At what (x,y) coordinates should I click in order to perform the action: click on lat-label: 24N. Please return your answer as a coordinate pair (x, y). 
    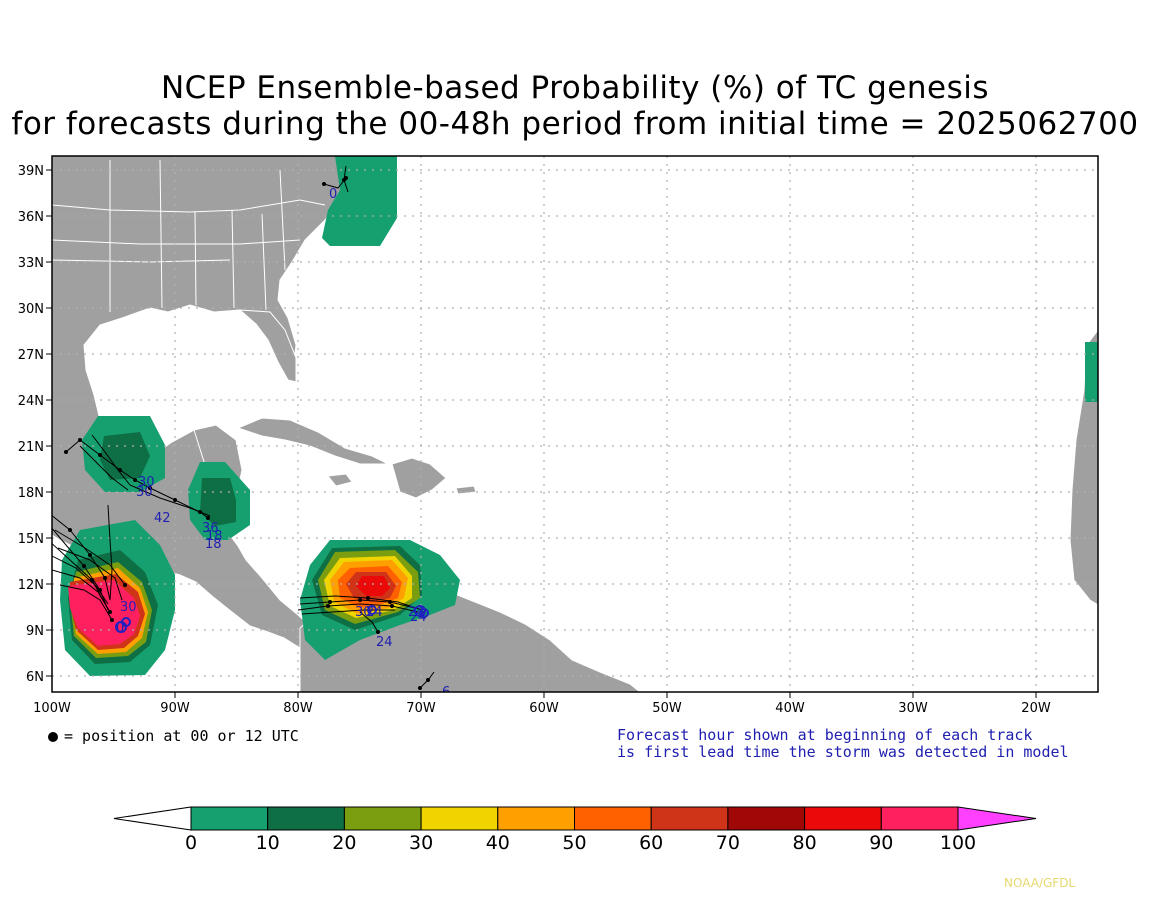
    Looking at the image, I should click on (31, 401).